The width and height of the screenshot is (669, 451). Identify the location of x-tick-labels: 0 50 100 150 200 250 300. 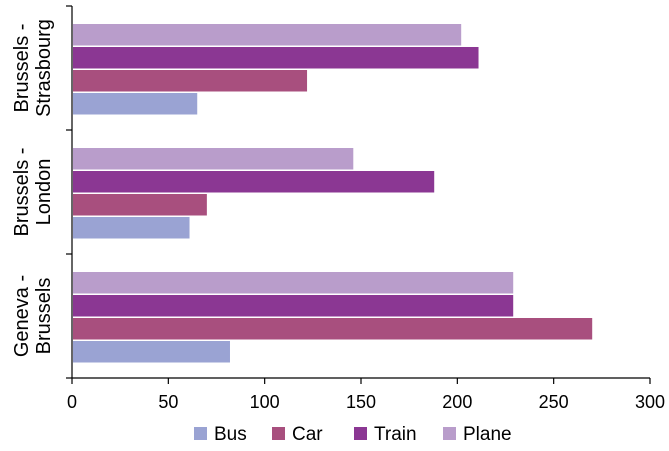
(366, 402).